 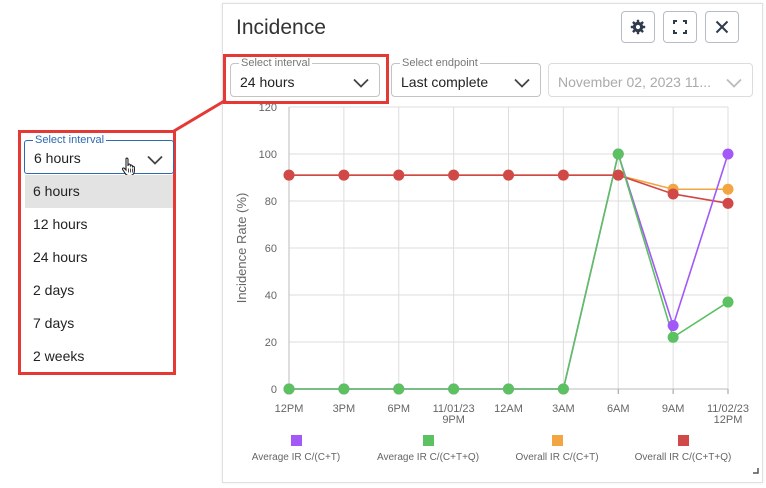 What do you see at coordinates (99, 191) in the screenshot?
I see `interval-option: 6 hours` at bounding box center [99, 191].